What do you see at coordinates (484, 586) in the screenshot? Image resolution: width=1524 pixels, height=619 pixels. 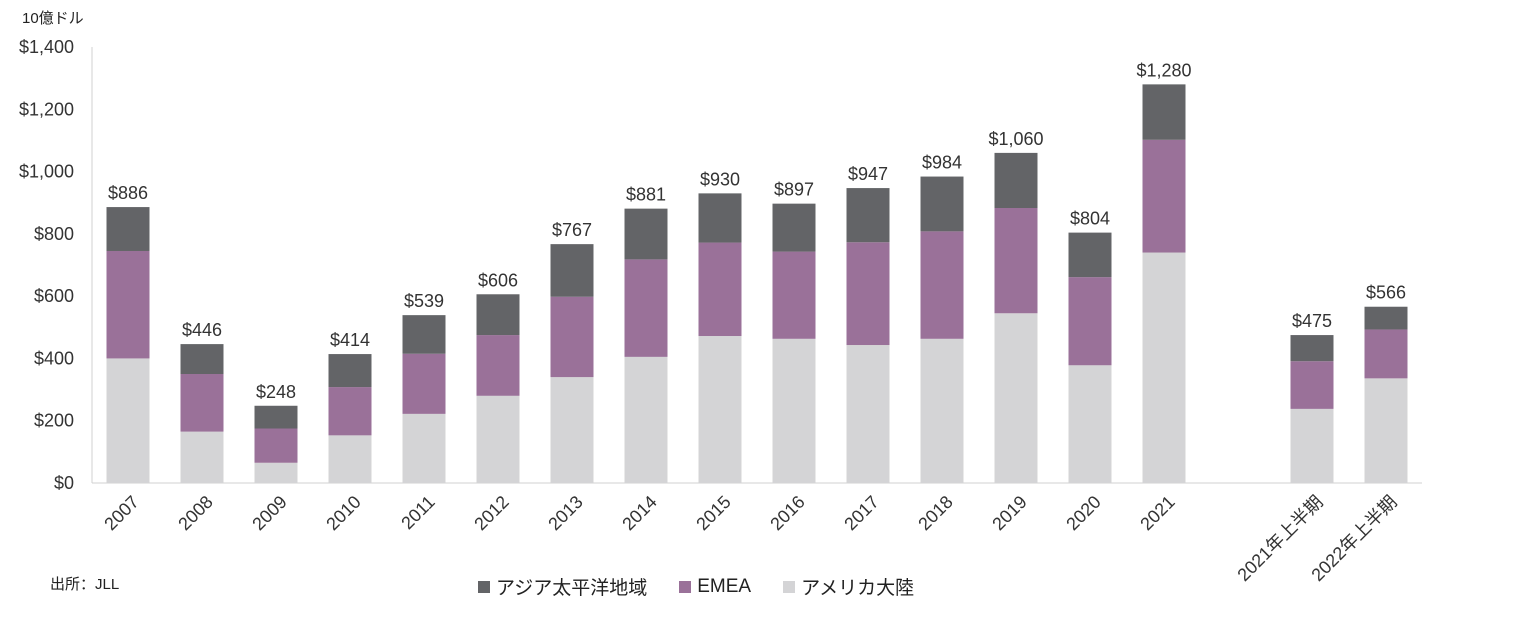 I see `legend-swatch-apac` at bounding box center [484, 586].